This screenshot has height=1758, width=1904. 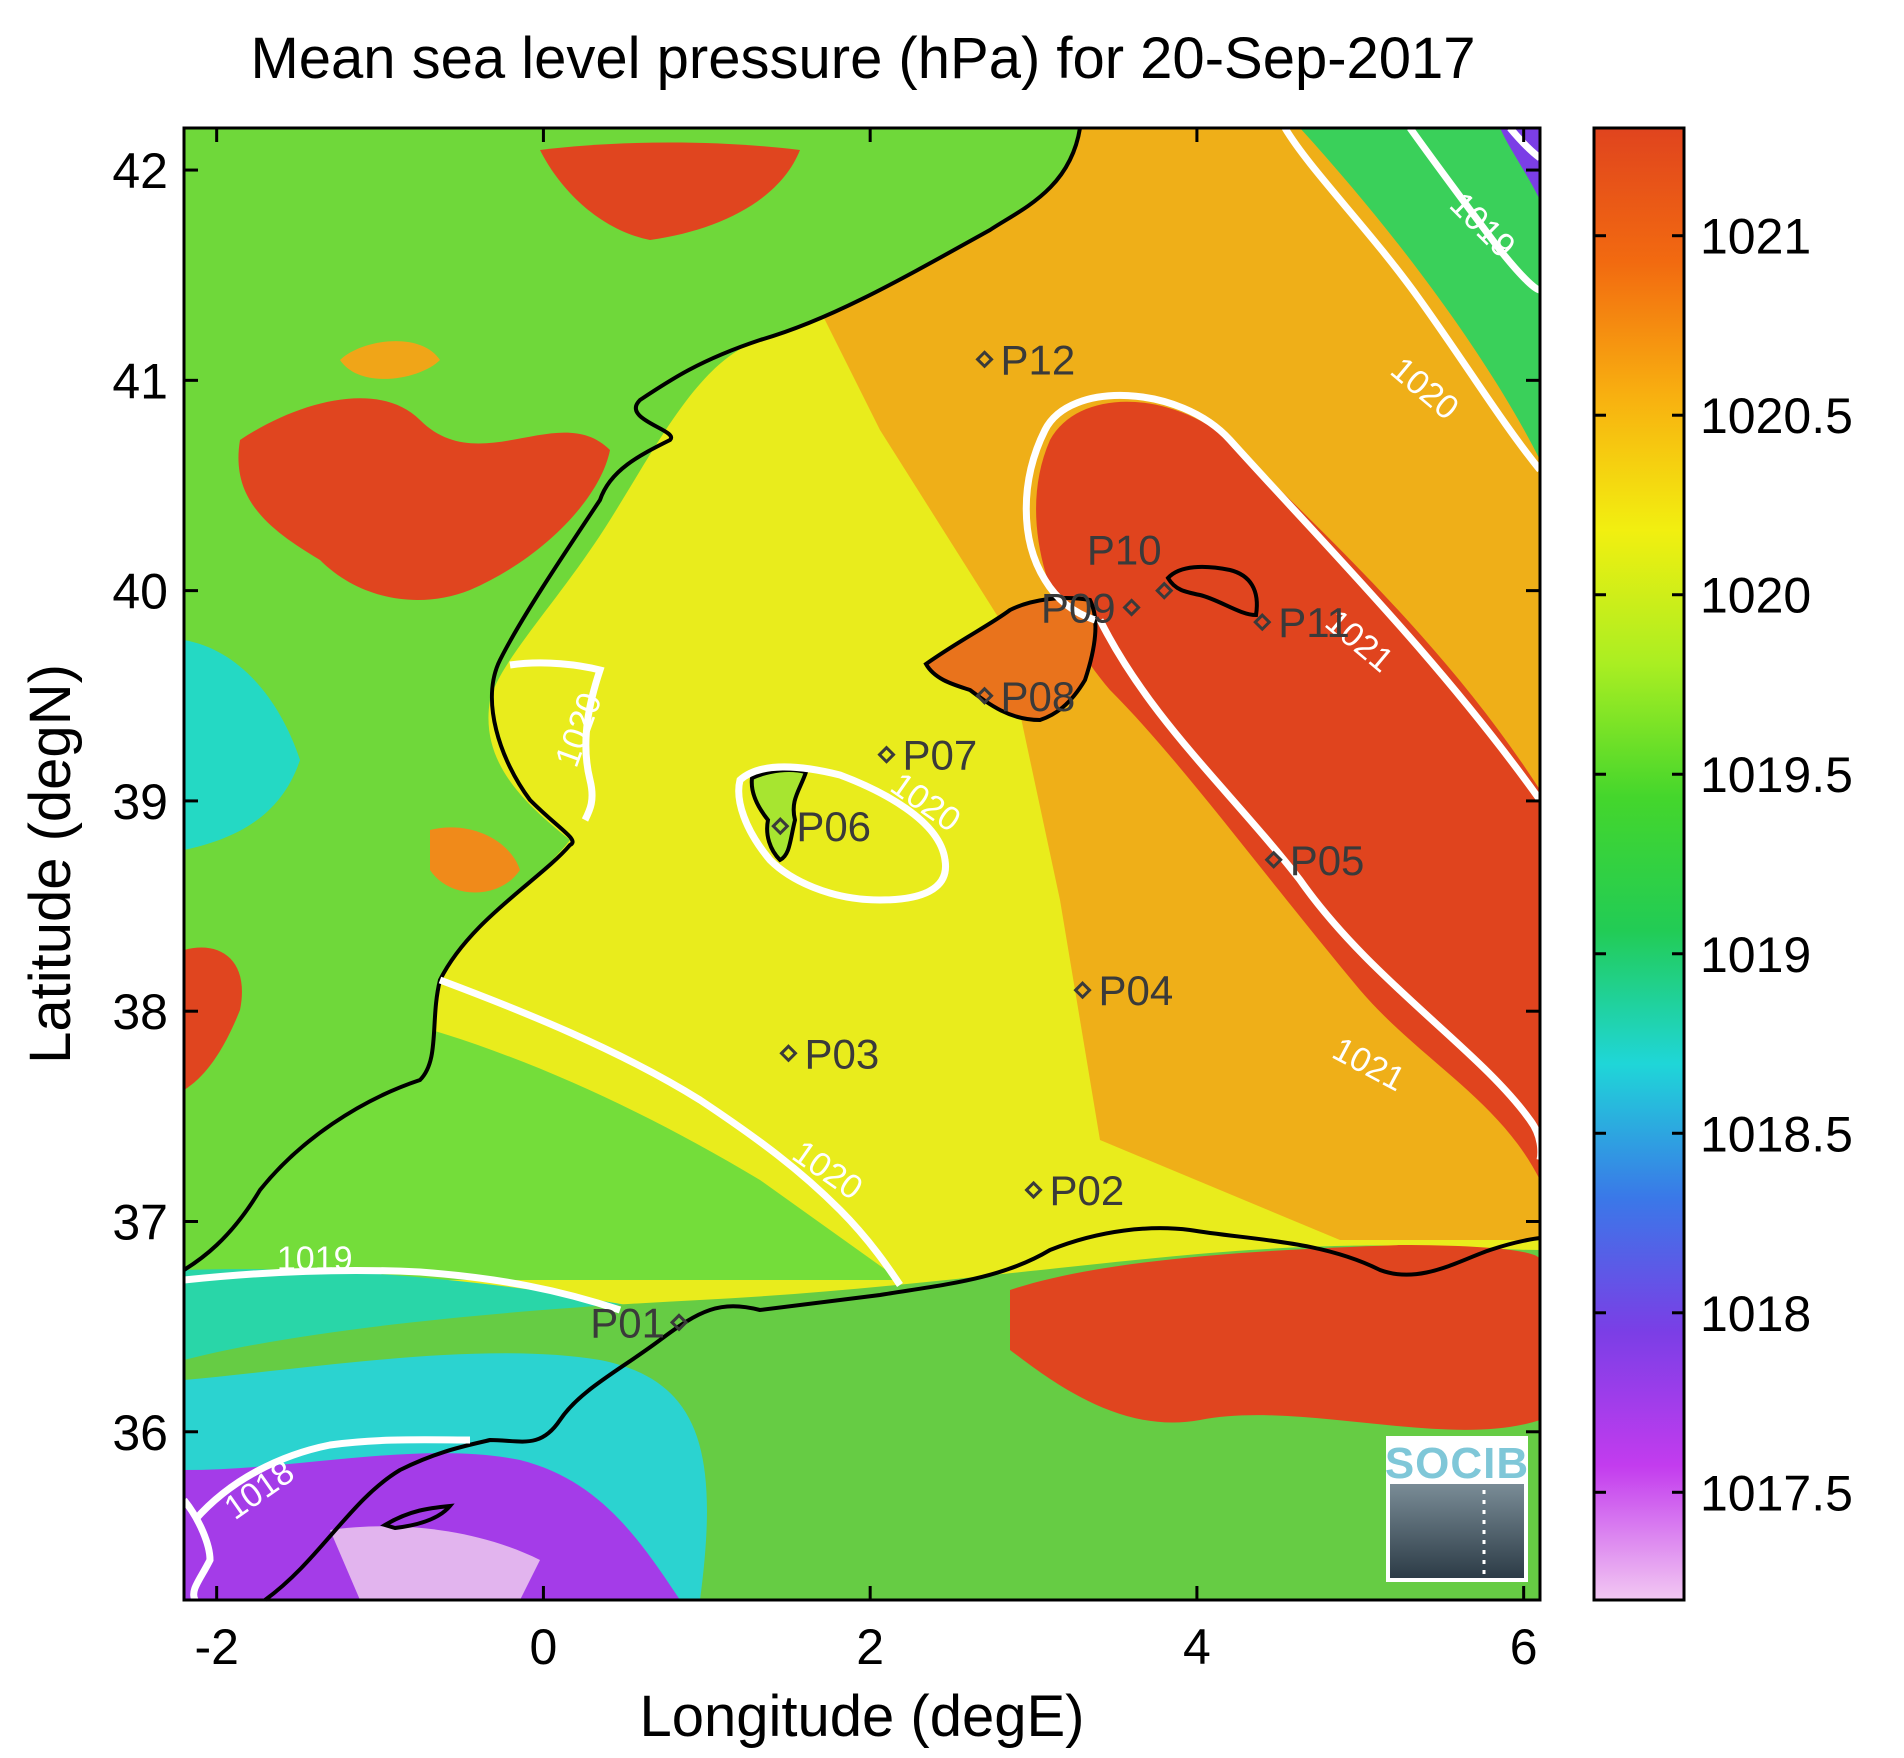 I want to click on station-label: P11, so click(x=1314, y=622).